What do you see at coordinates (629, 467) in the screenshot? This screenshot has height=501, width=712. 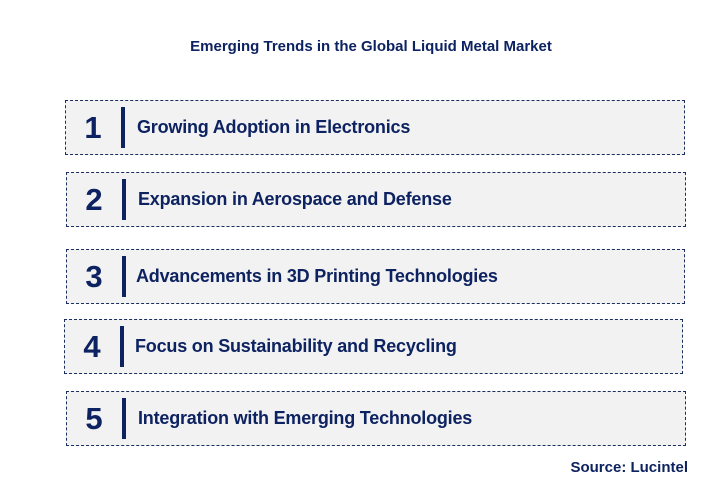 I see `source-credit: Source: Lucintel` at bounding box center [629, 467].